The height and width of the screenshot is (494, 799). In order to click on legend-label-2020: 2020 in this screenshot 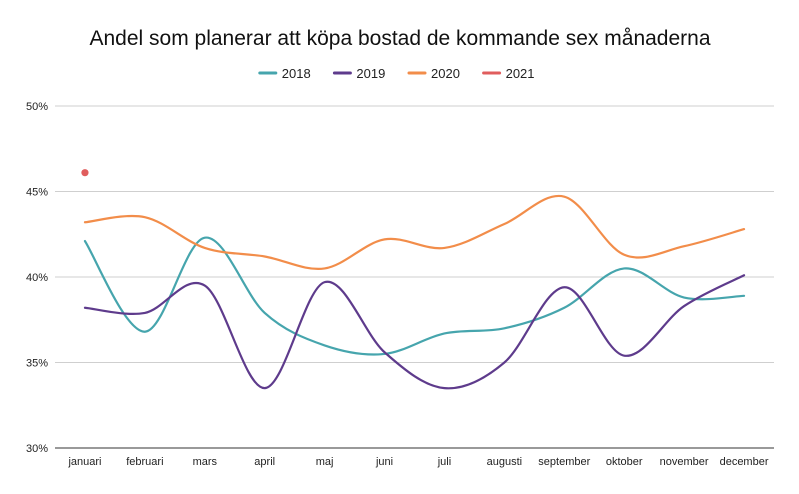, I will do `click(445, 73)`.